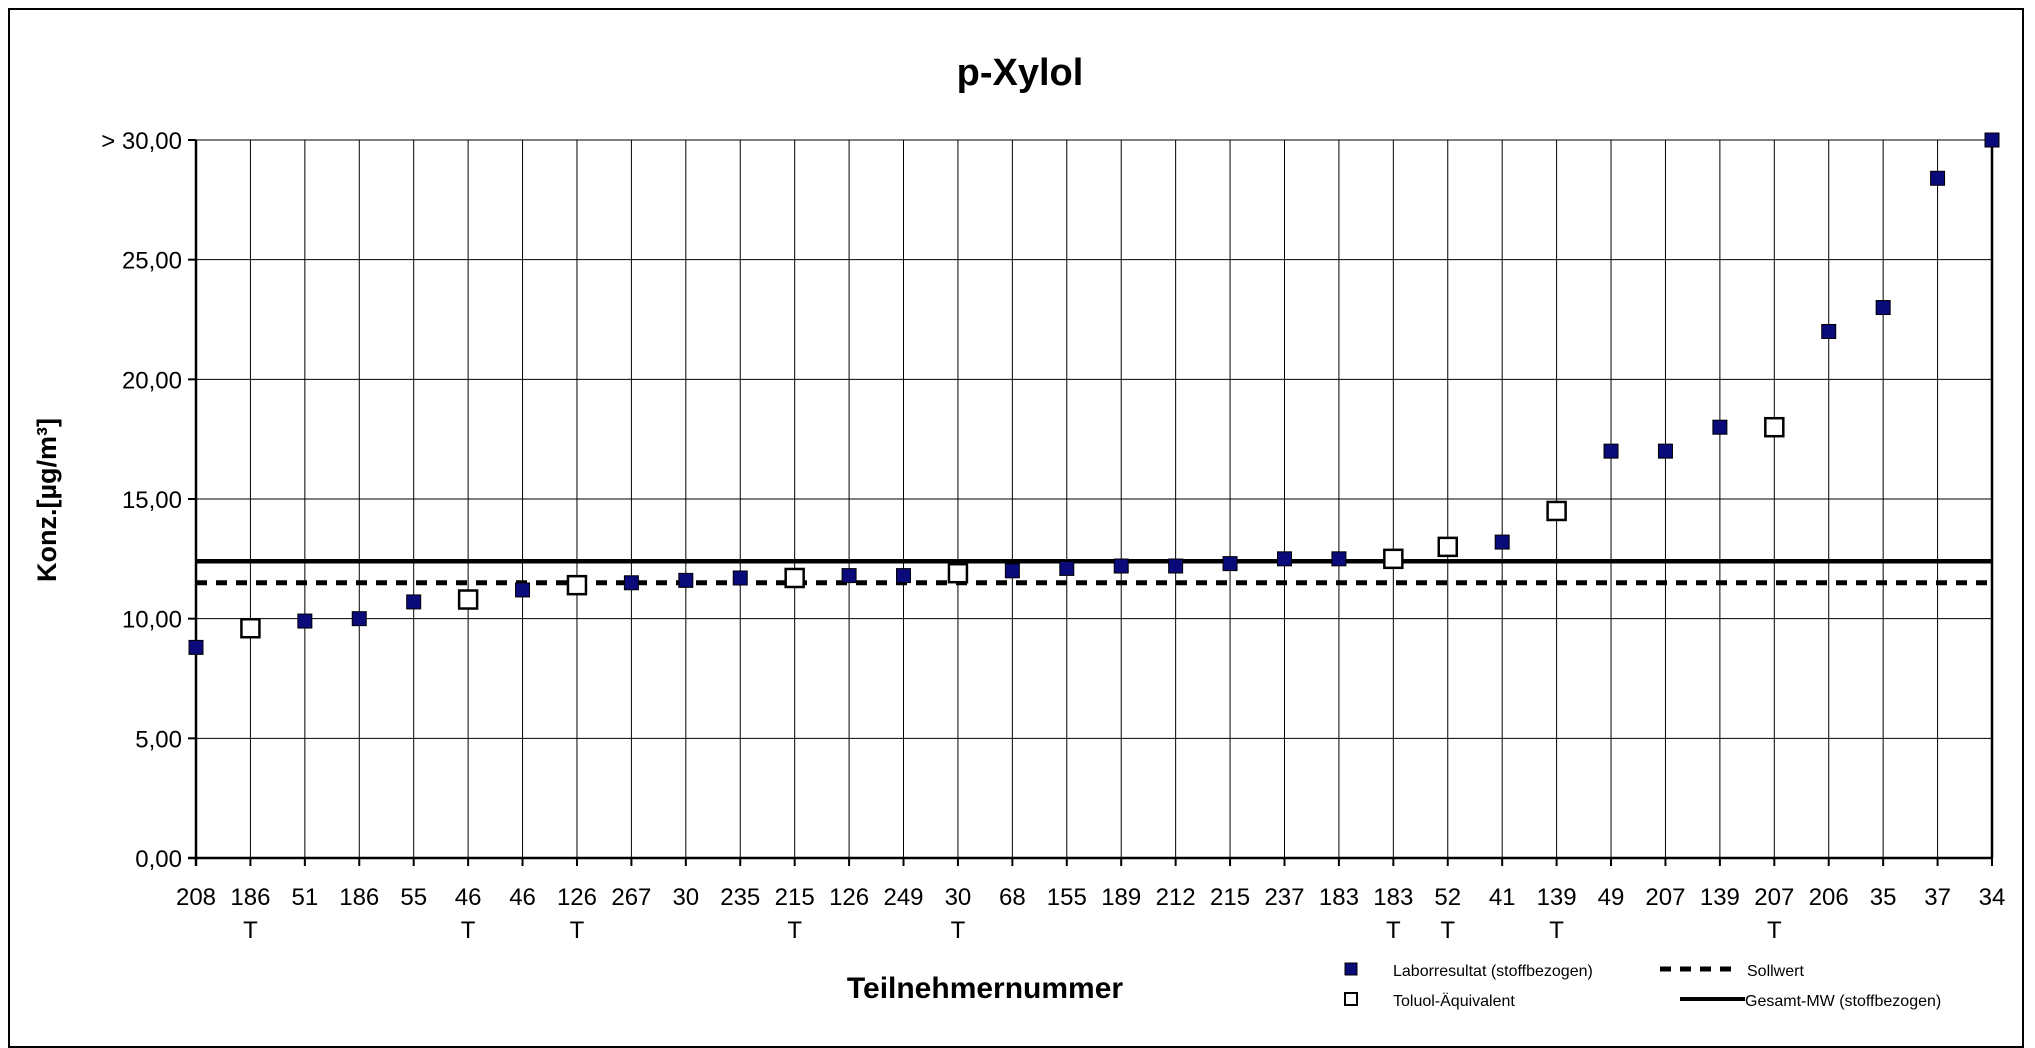 The height and width of the screenshot is (1048, 2035). I want to click on y-tick-label: 0,00, so click(158, 859).